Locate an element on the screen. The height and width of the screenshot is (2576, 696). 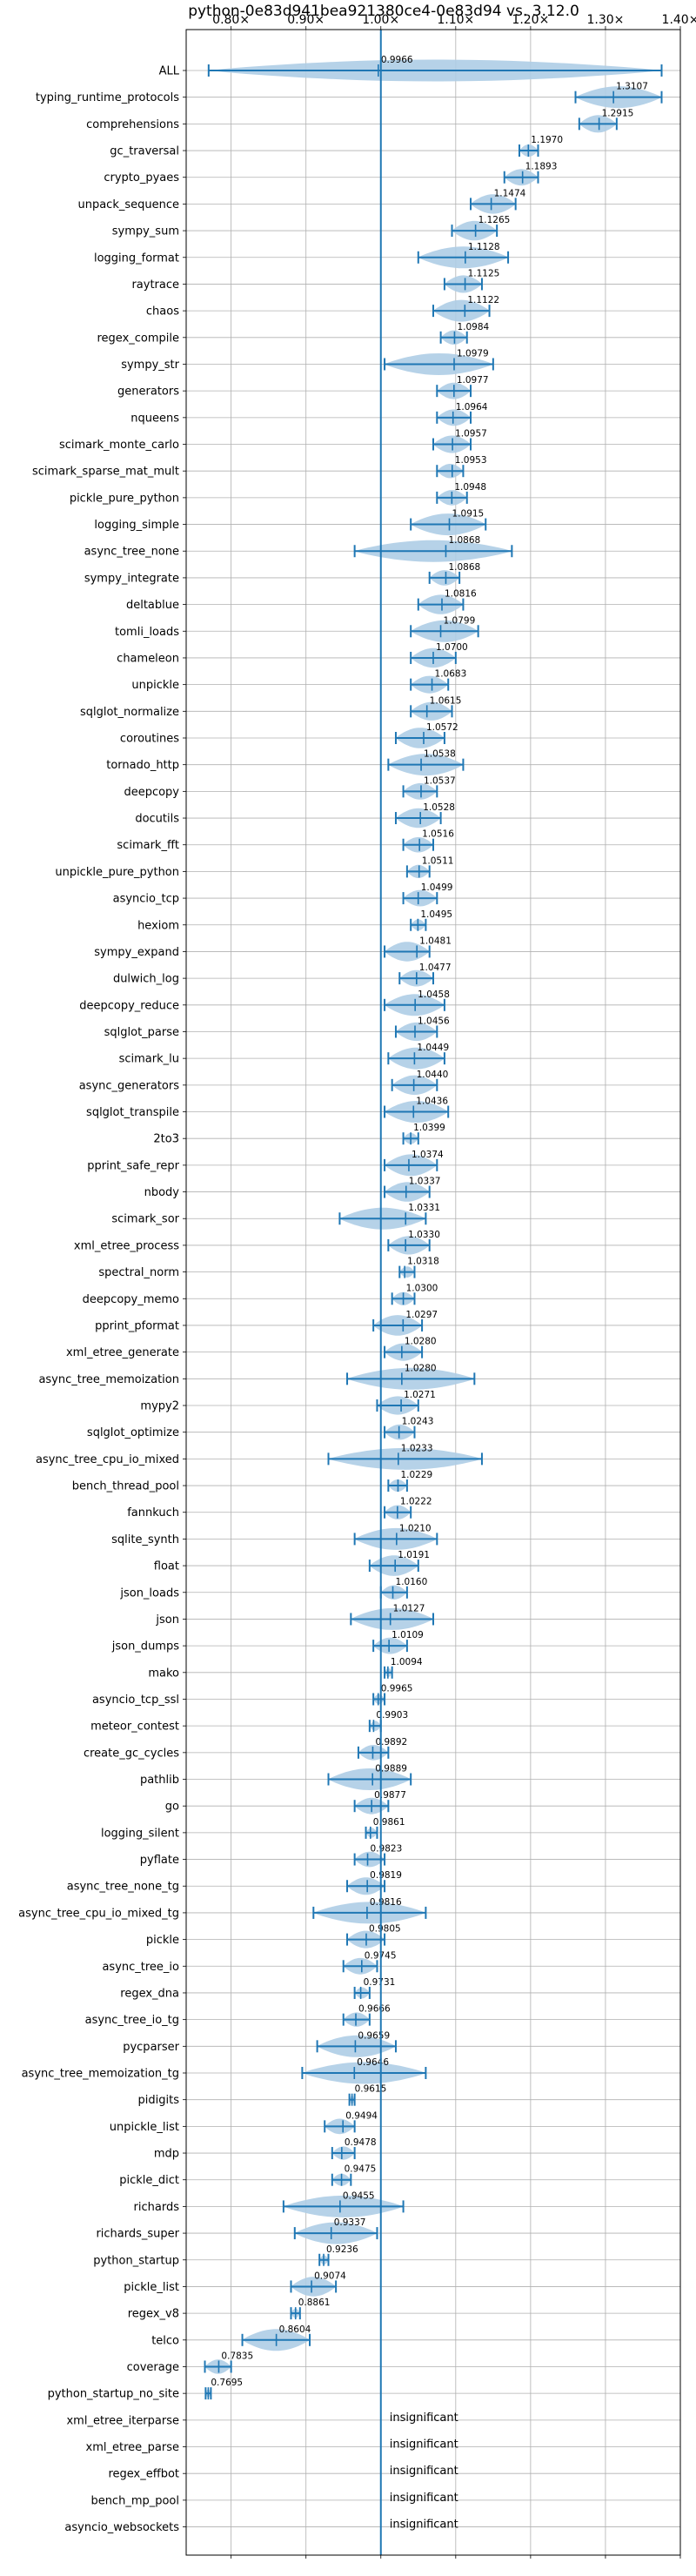
benchmark-name: async_tree_io is located at coordinates (140, 1967).